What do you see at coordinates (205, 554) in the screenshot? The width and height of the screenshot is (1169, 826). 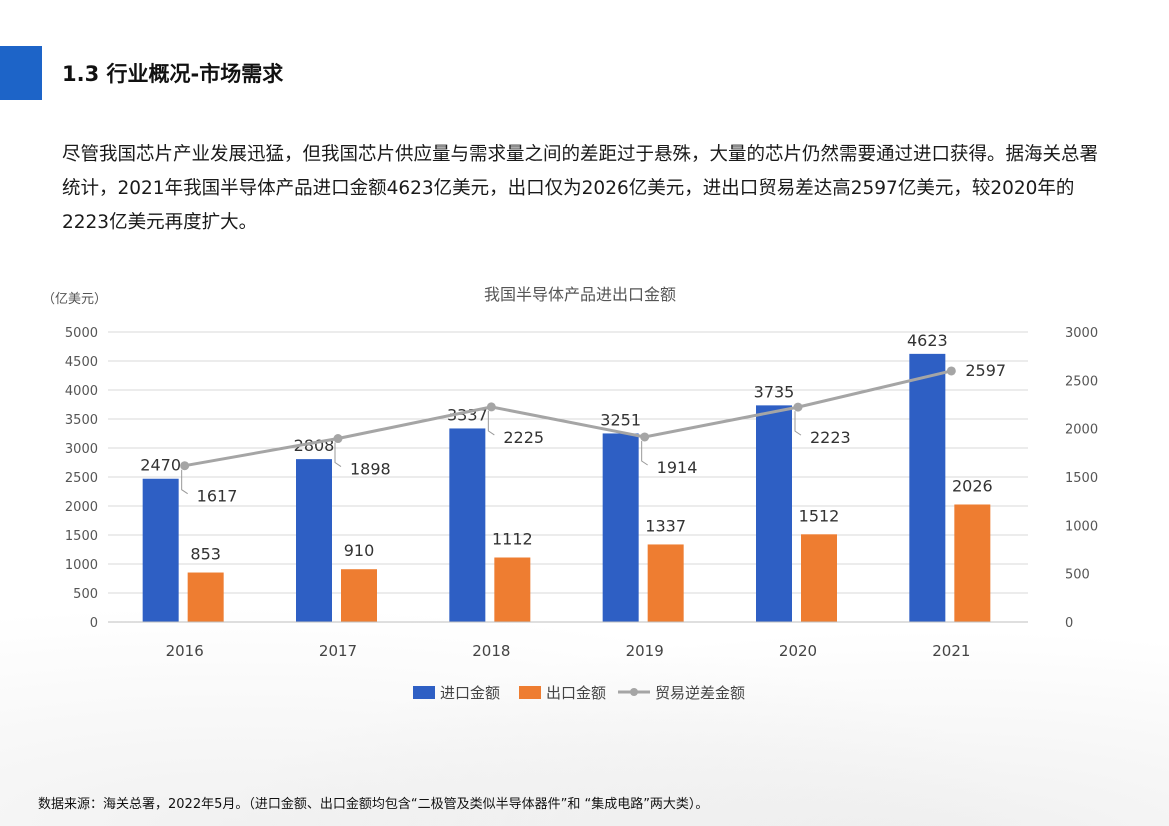 I see `export-value-label: 853` at bounding box center [205, 554].